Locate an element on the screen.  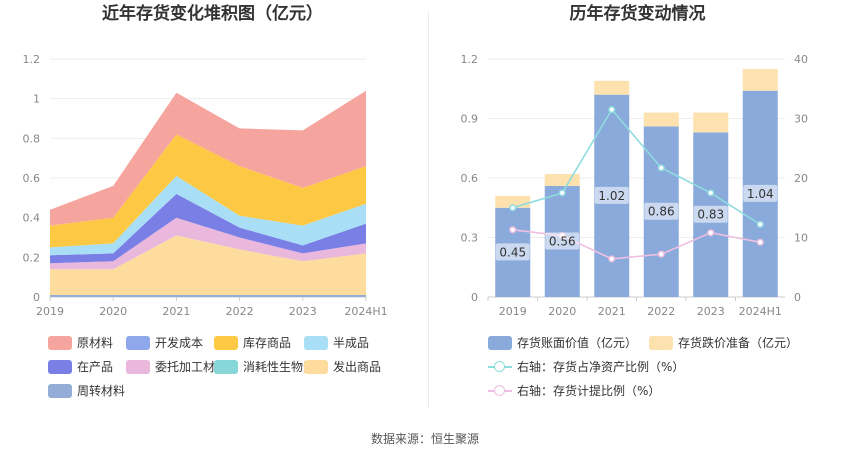
legend-item: 右轴：存货占净资产比例（%） is located at coordinates (586, 367).